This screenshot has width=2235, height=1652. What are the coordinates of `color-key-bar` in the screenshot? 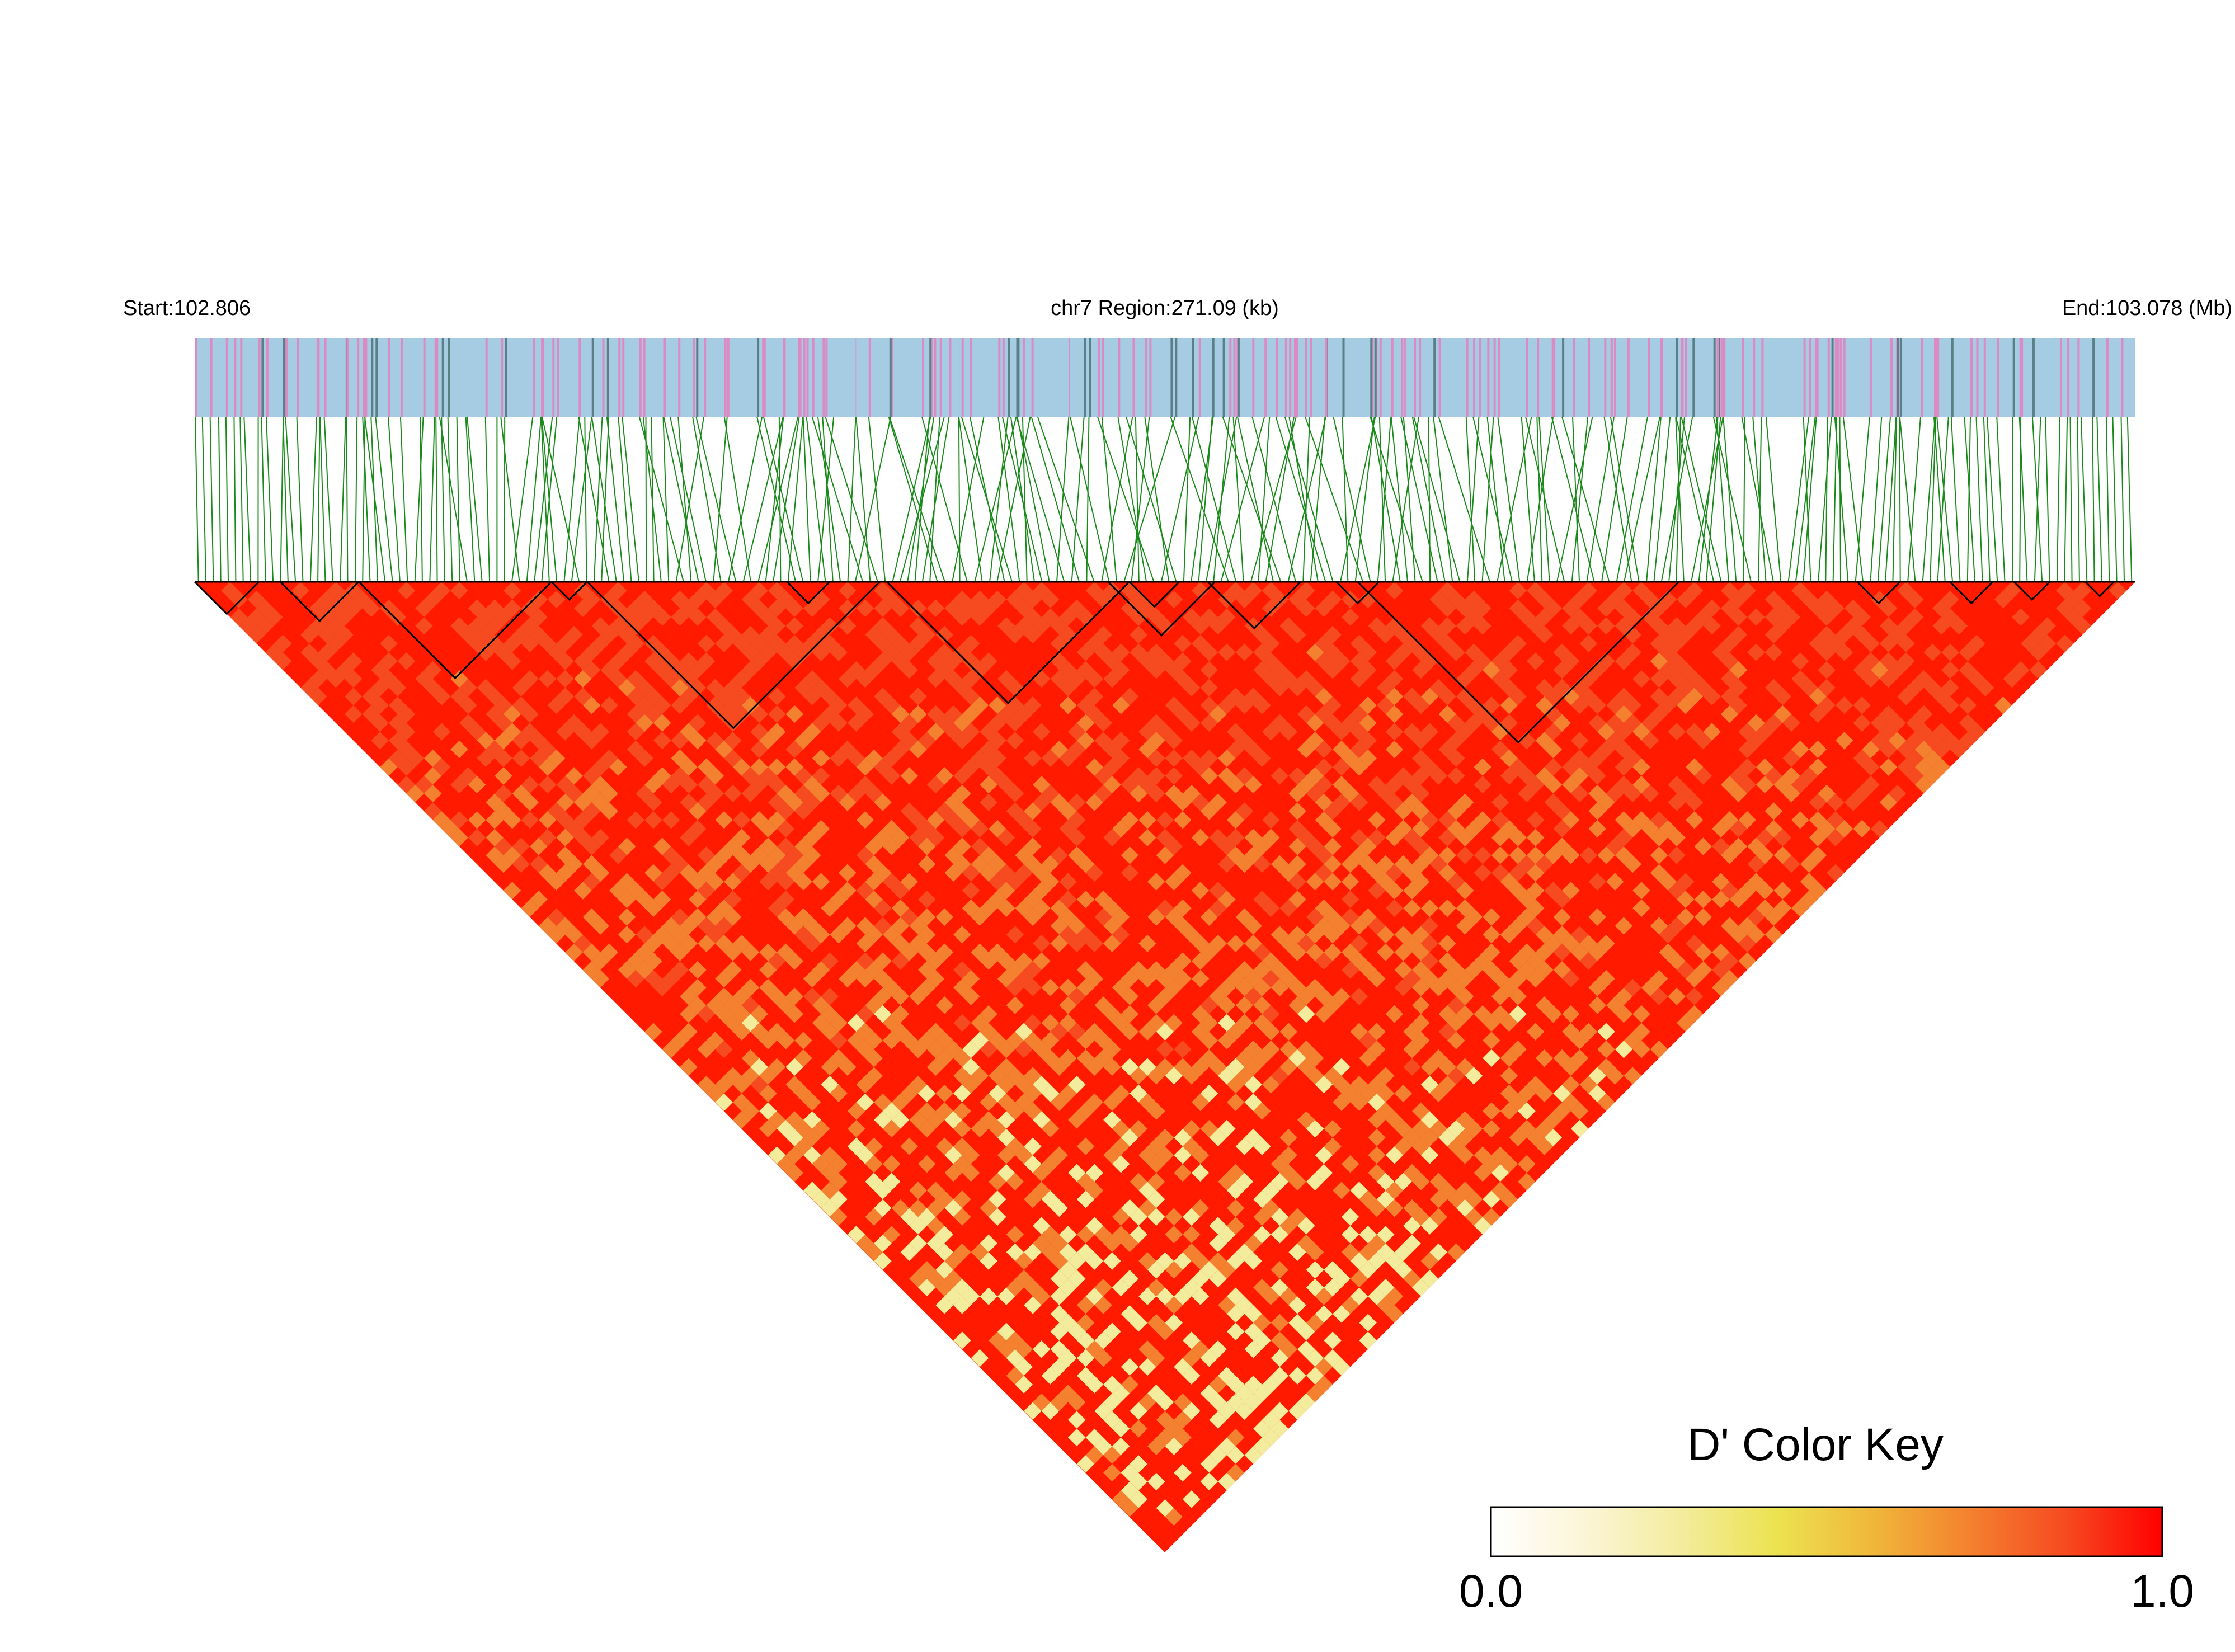 It's located at (1827, 1532).